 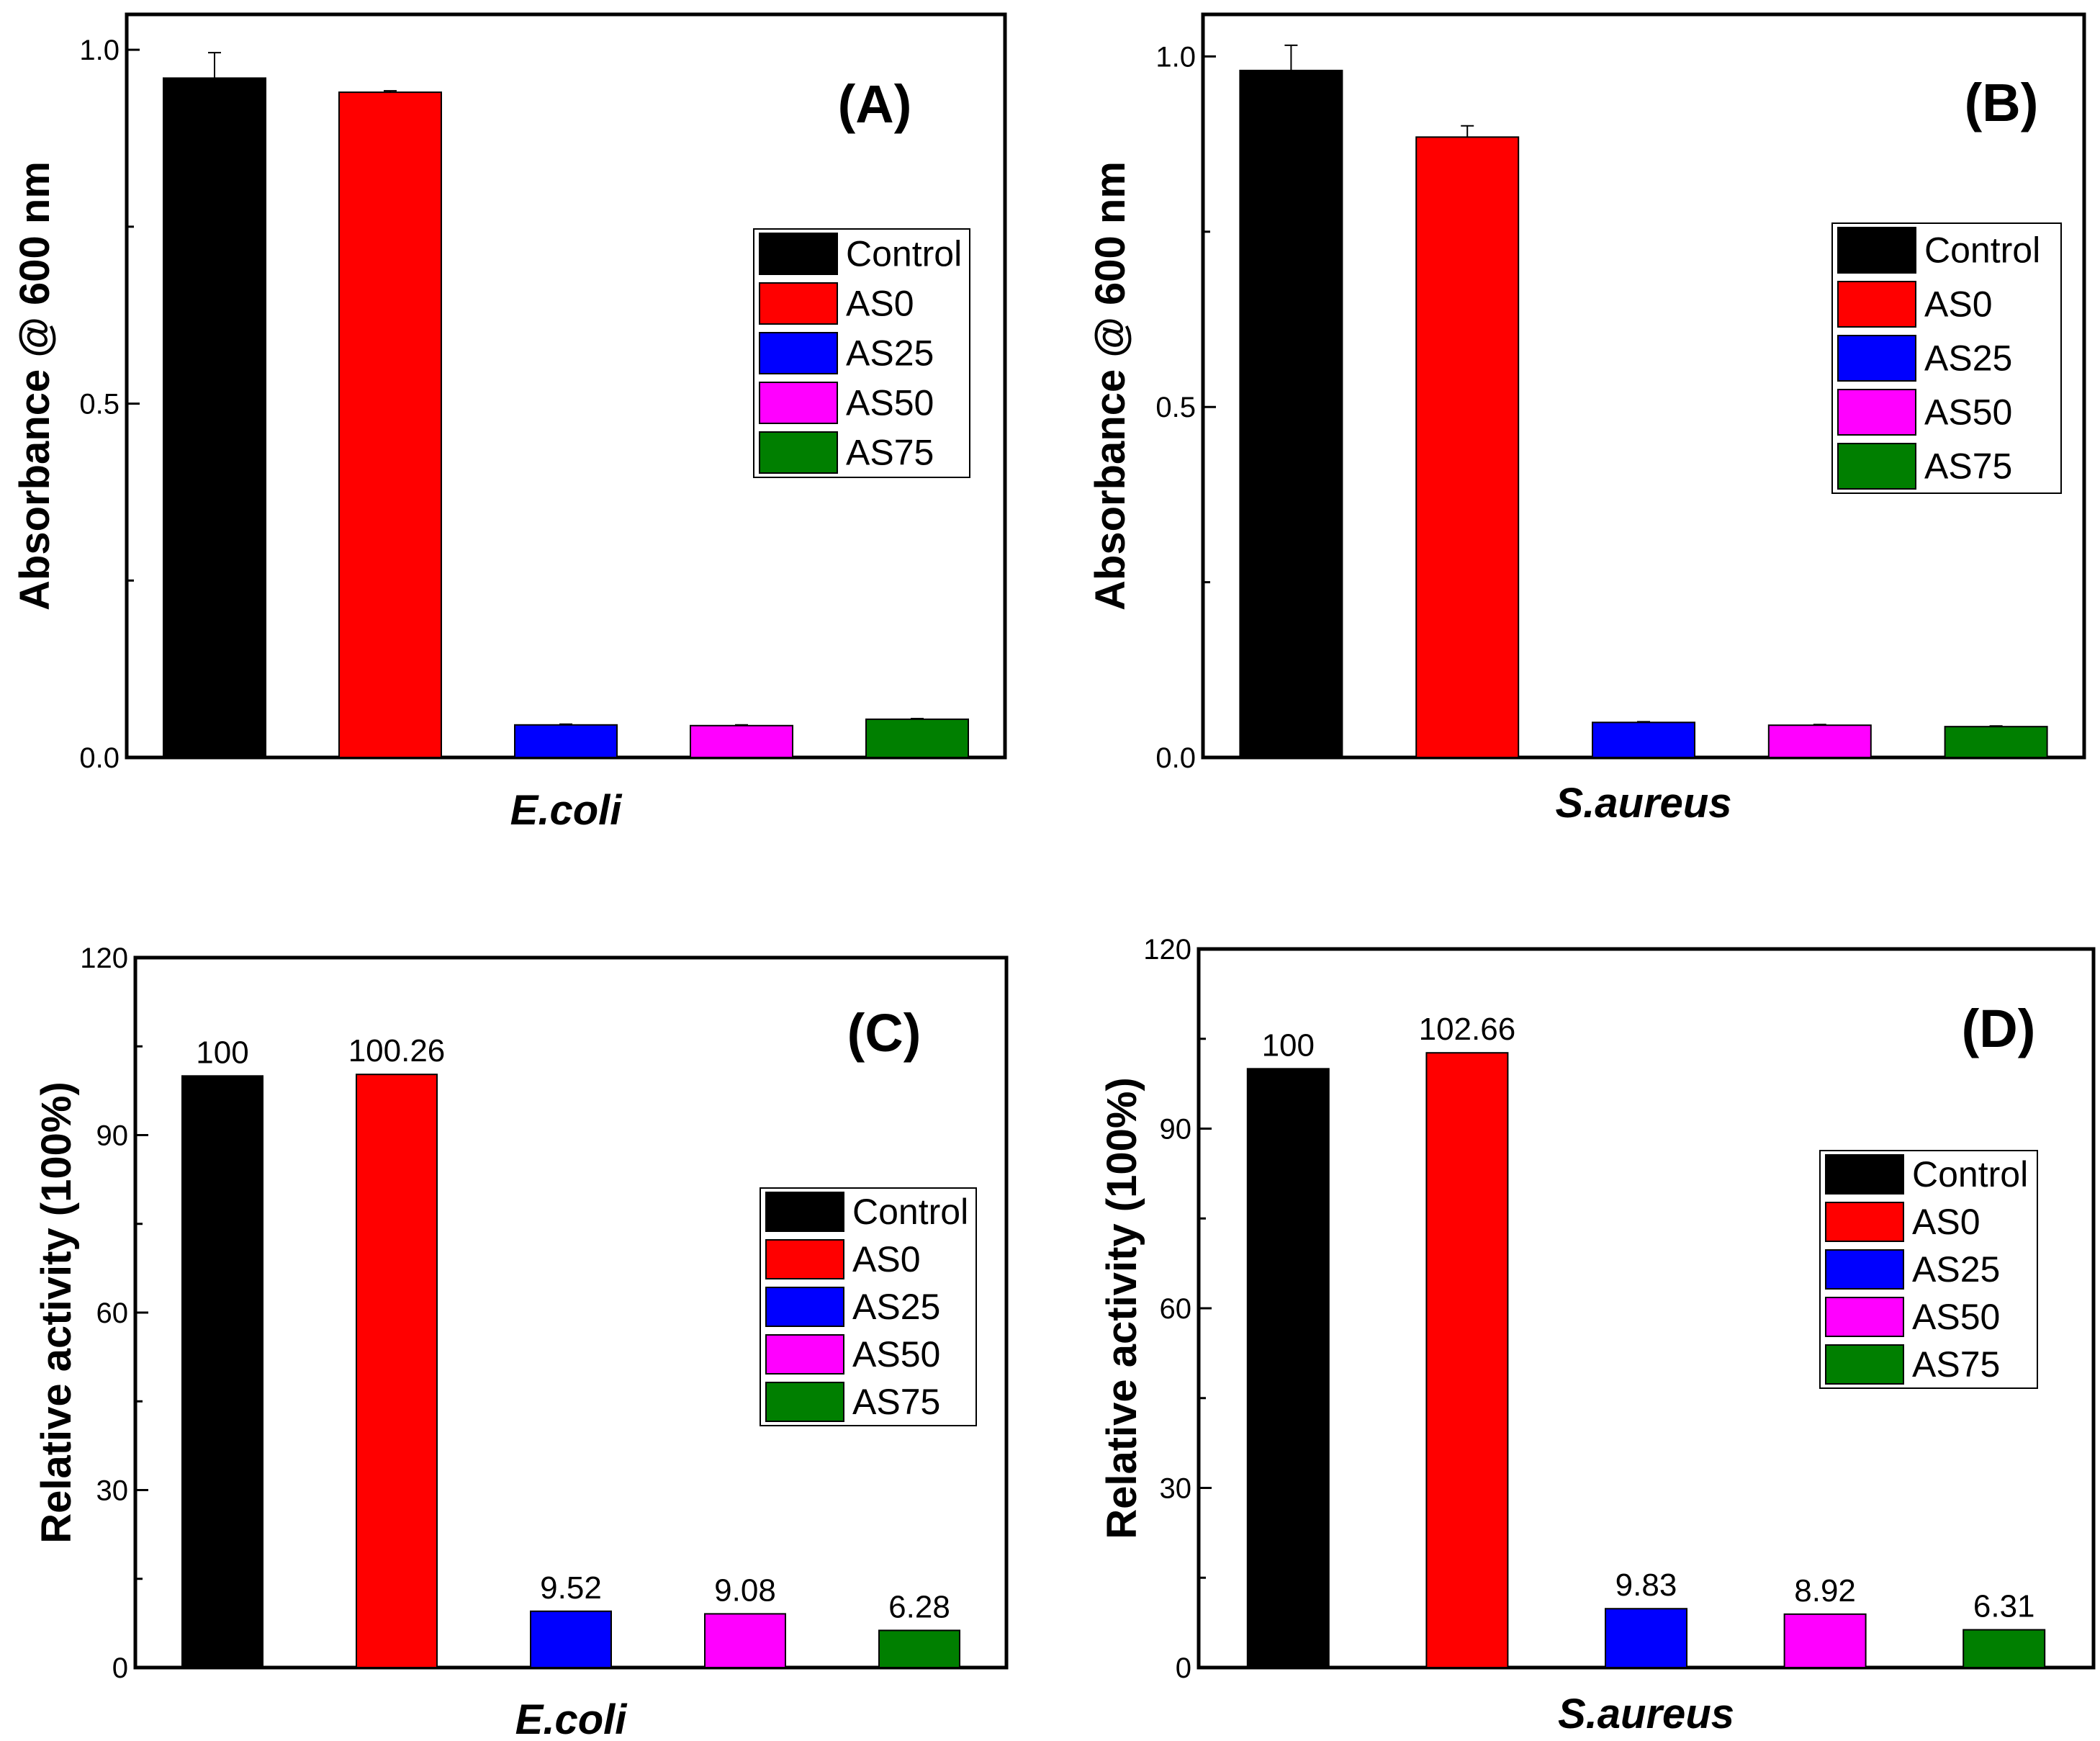 What do you see at coordinates (1999, 1028) in the screenshot?
I see `panel-tag: (D)` at bounding box center [1999, 1028].